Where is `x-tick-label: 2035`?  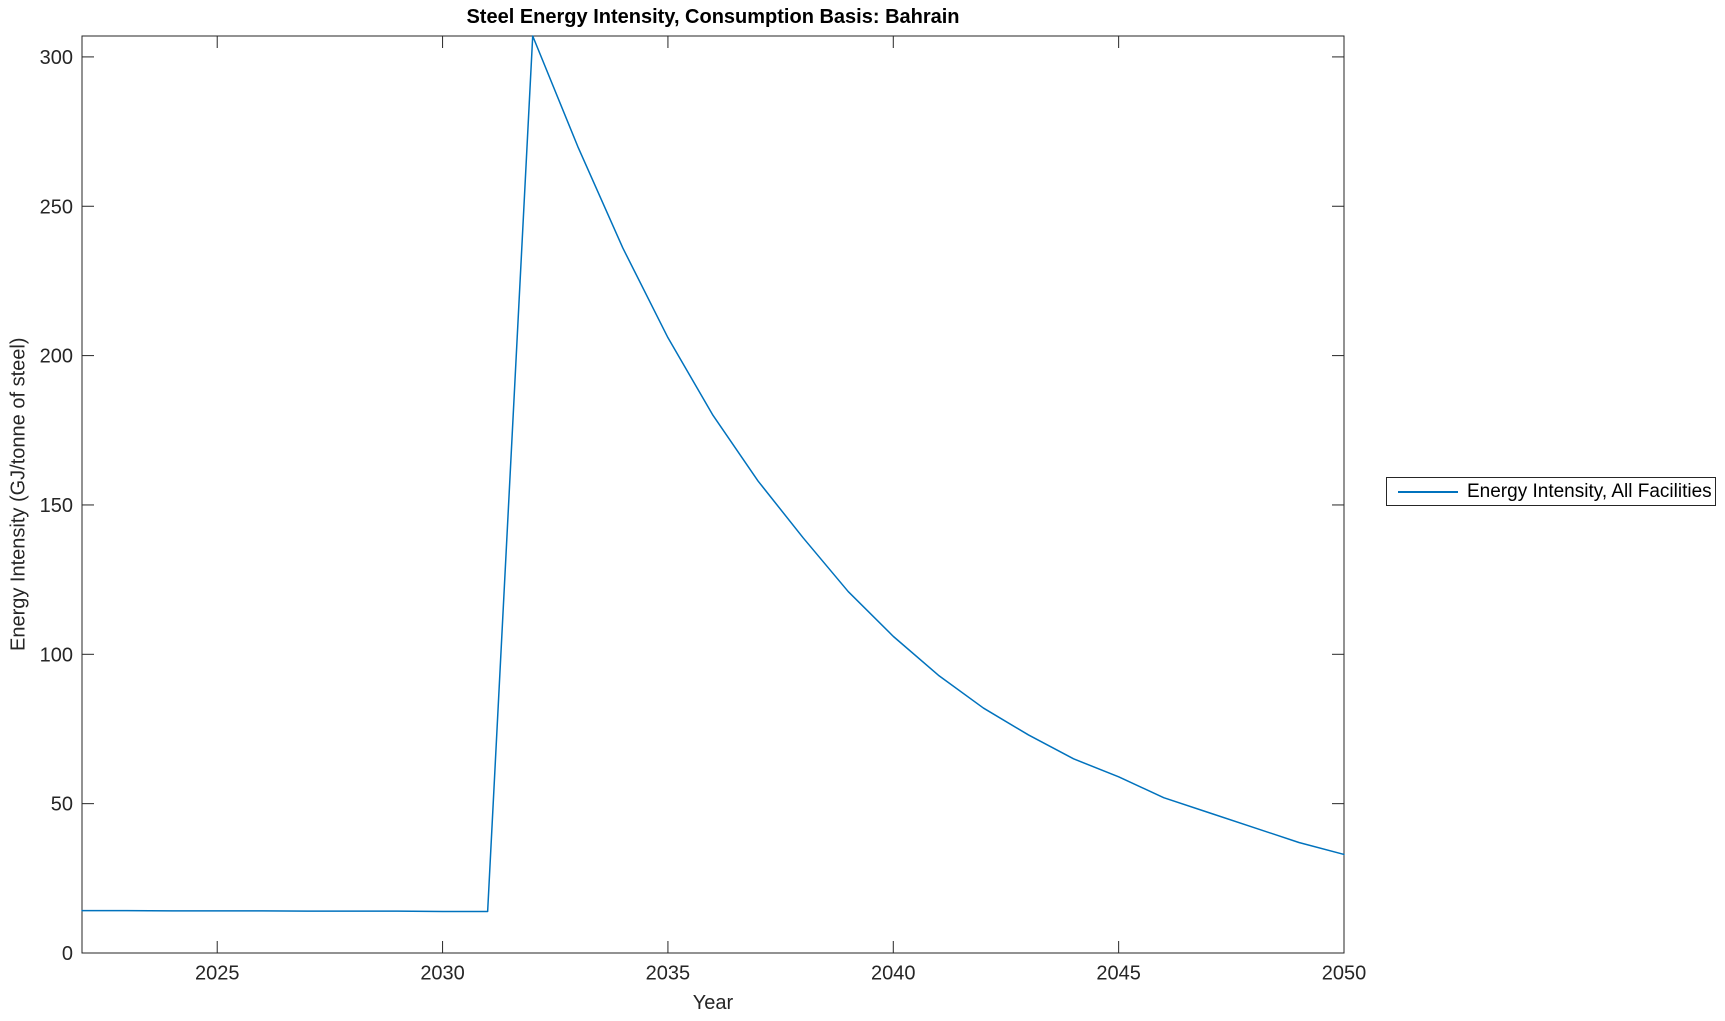
x-tick-label: 2035 is located at coordinates (668, 974).